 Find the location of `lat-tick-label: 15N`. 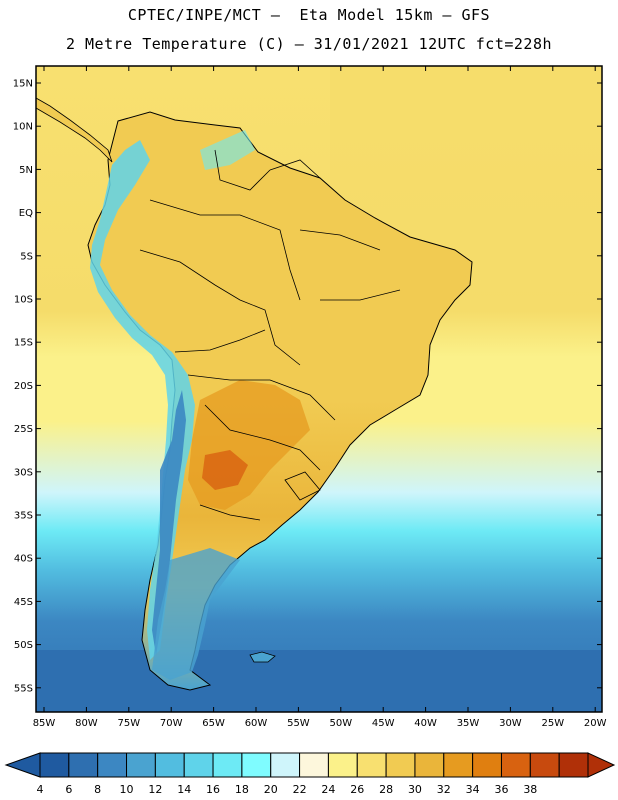

lat-tick-label: 15N is located at coordinates (23, 84).